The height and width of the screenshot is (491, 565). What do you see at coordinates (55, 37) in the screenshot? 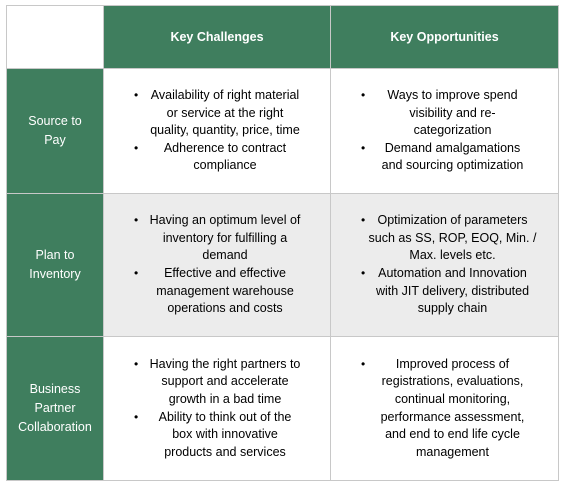
I see `corner-cell` at bounding box center [55, 37].